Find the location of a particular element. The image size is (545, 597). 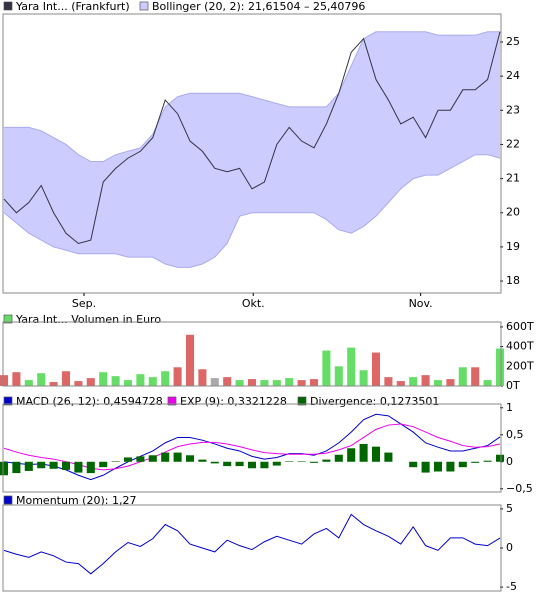

y-tick-label: 22 is located at coordinates (513, 143).